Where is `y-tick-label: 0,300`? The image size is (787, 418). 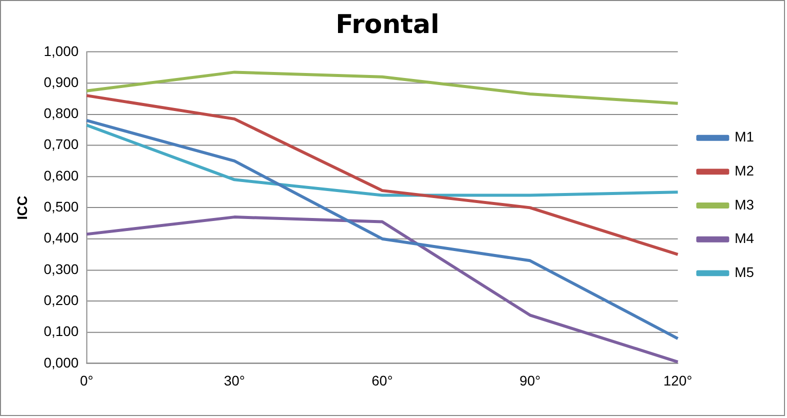
y-tick-label: 0,300 is located at coordinates (61, 268).